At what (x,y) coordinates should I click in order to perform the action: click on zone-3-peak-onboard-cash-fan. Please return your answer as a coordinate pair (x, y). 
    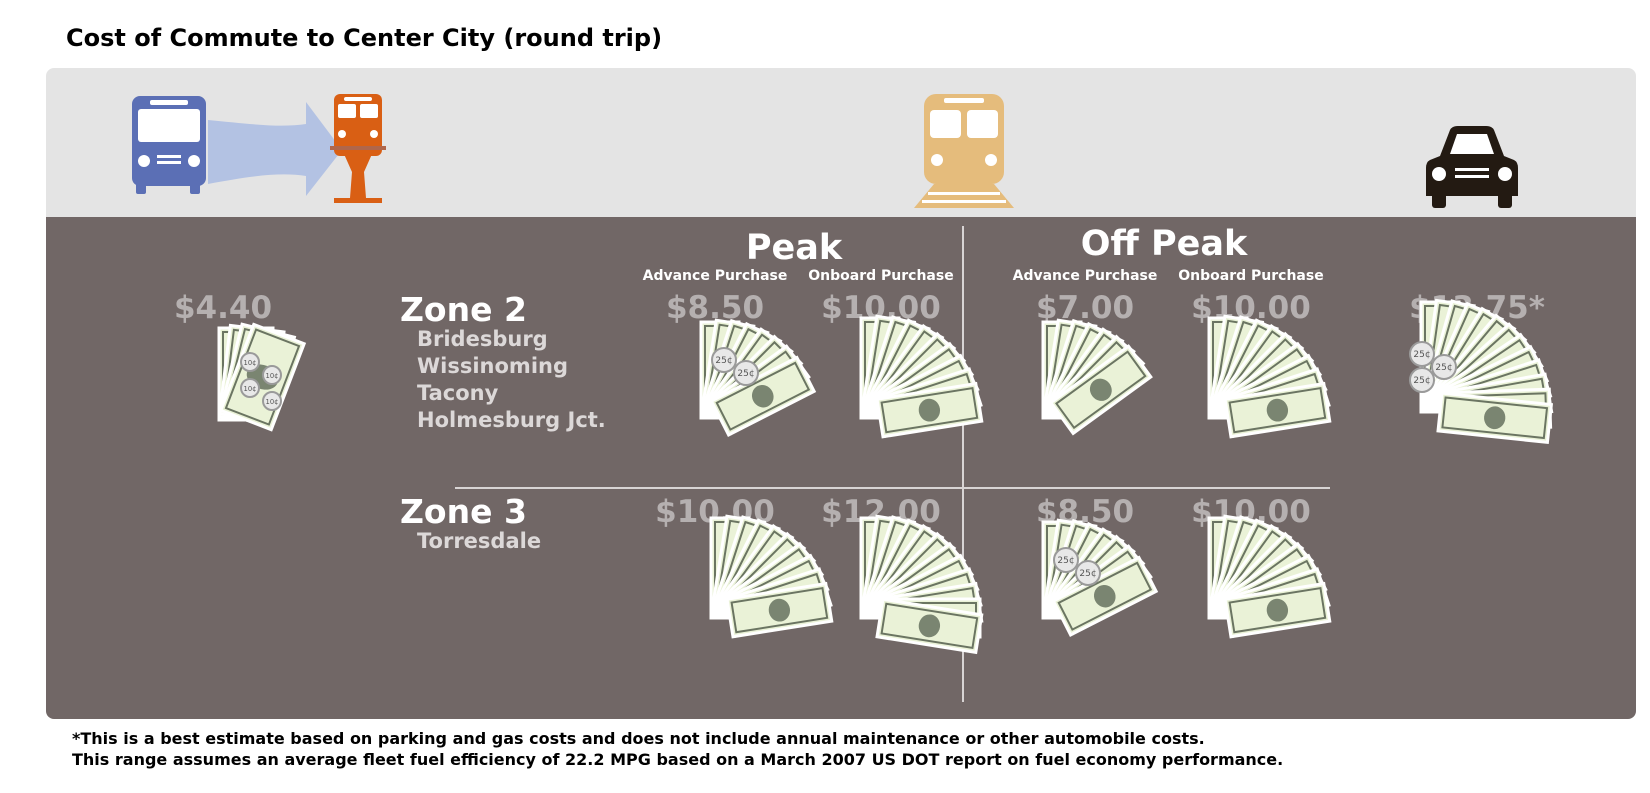
    Looking at the image, I should click on (921, 584).